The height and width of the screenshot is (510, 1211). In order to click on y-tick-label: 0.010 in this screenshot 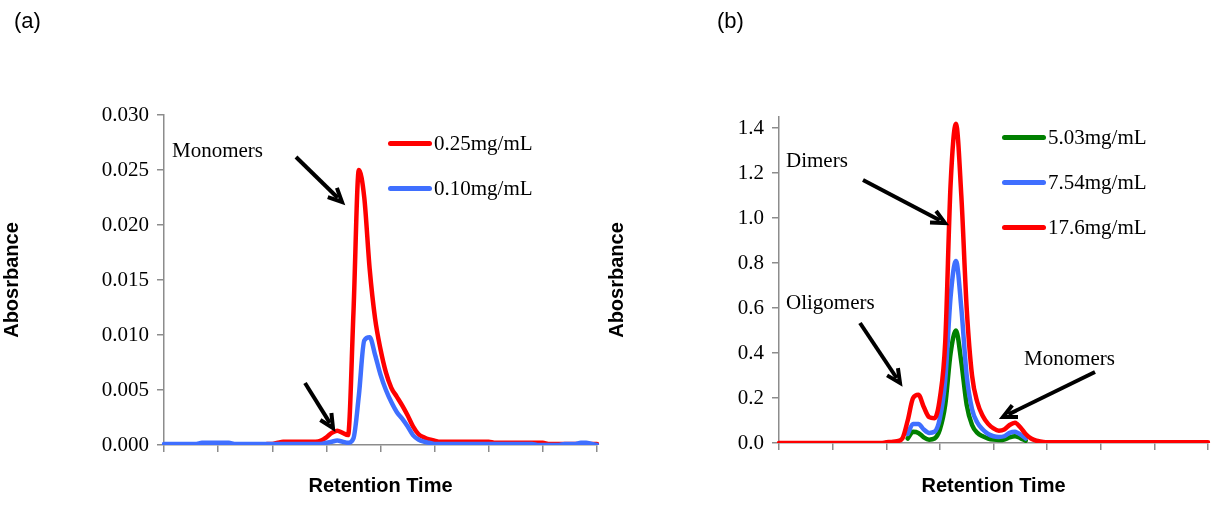, I will do `click(125, 333)`.